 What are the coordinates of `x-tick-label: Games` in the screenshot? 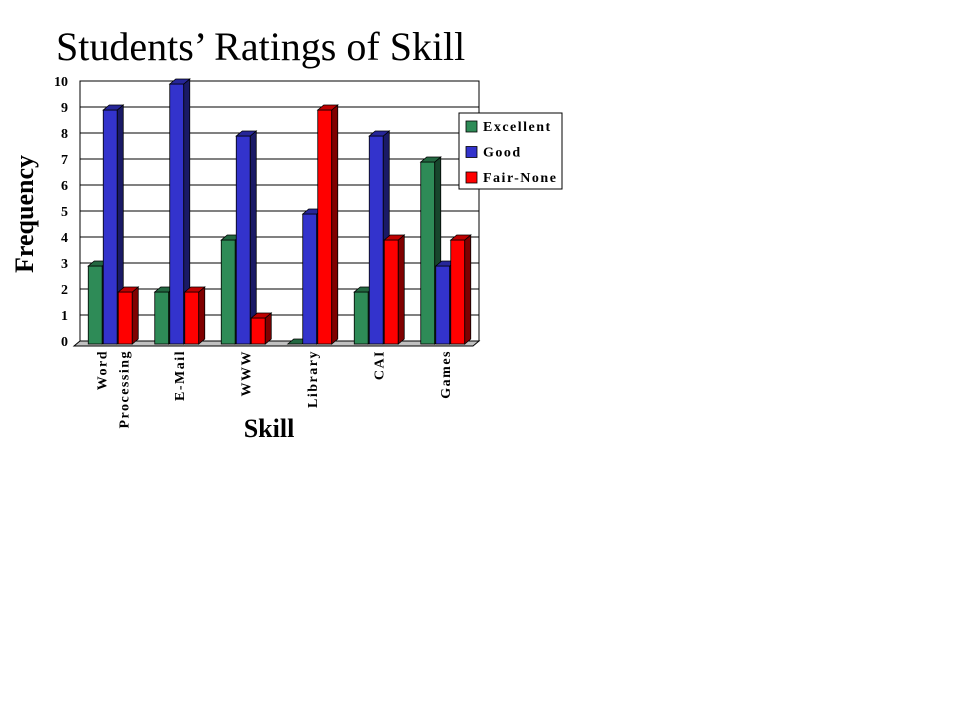 It's located at (446, 374).